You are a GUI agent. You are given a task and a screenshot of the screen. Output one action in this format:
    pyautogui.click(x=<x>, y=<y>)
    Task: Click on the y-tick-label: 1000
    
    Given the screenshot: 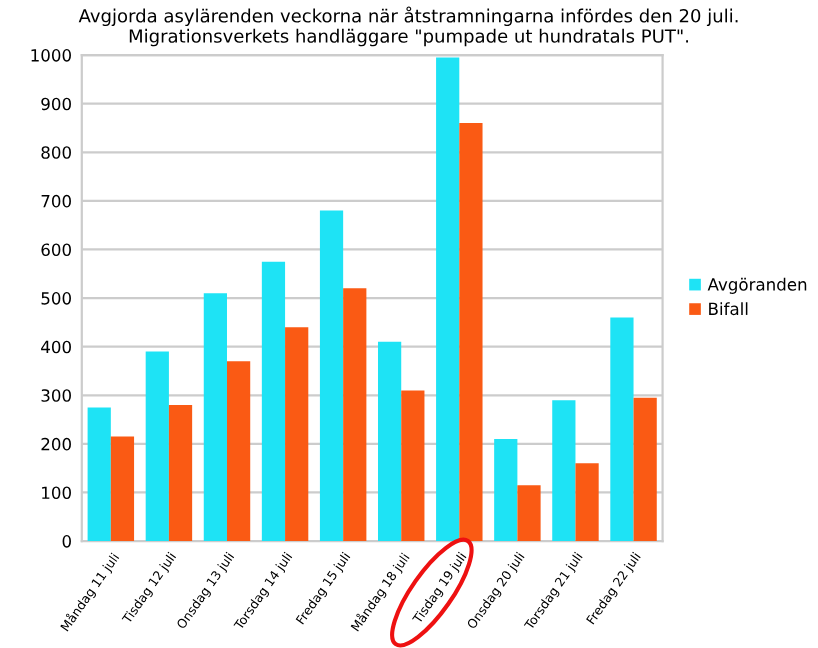 What is the action you would take?
    pyautogui.click(x=51, y=55)
    